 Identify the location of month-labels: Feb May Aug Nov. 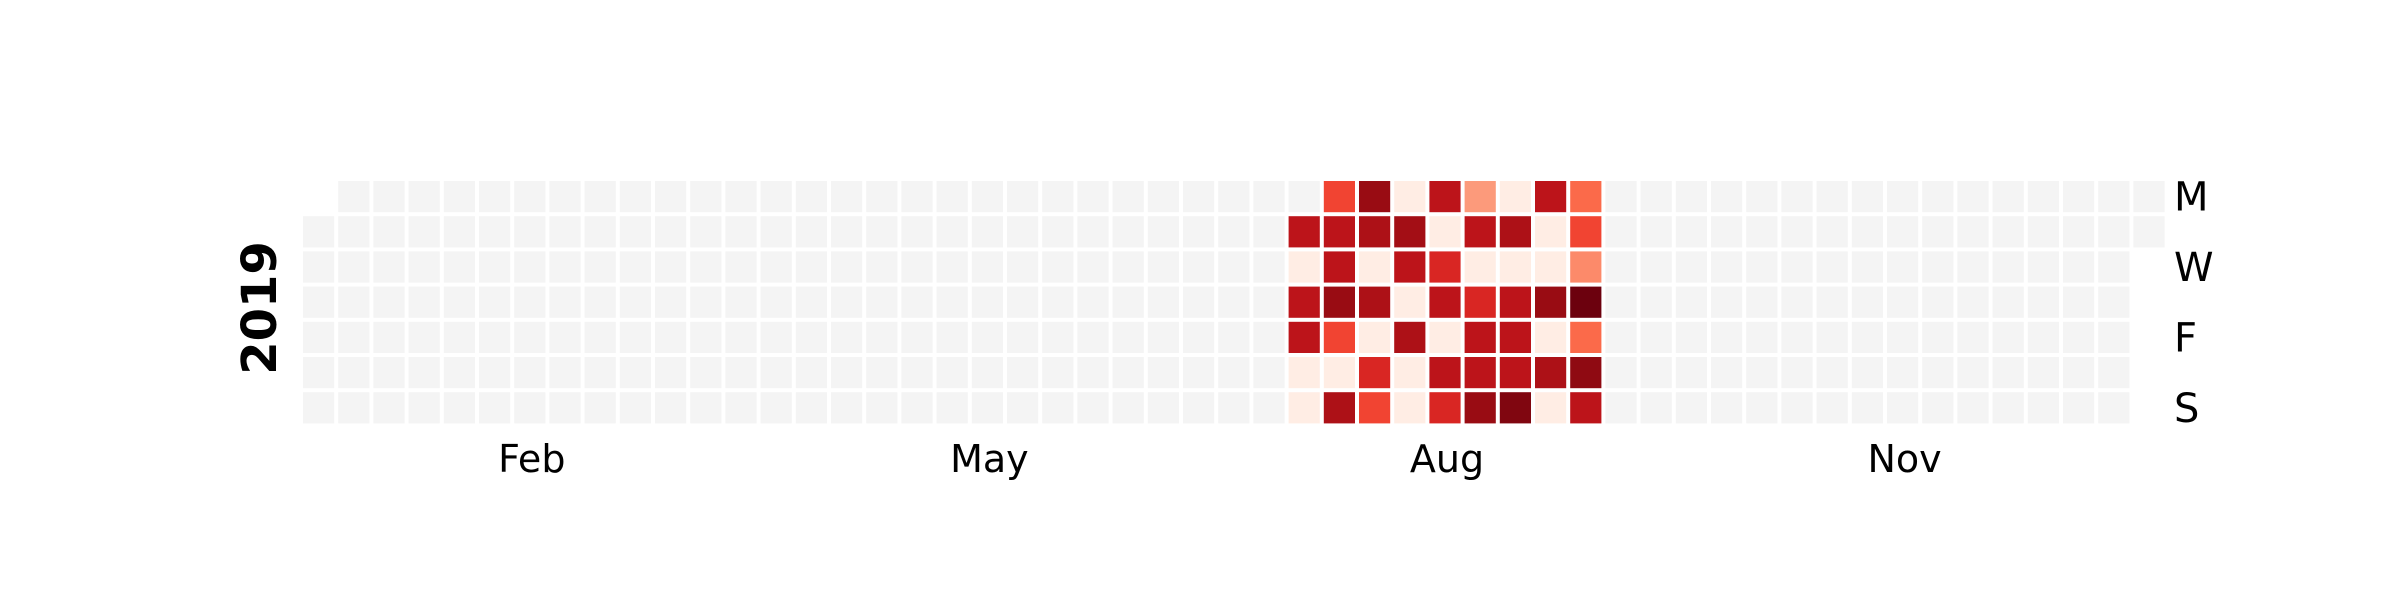
(1220, 459).